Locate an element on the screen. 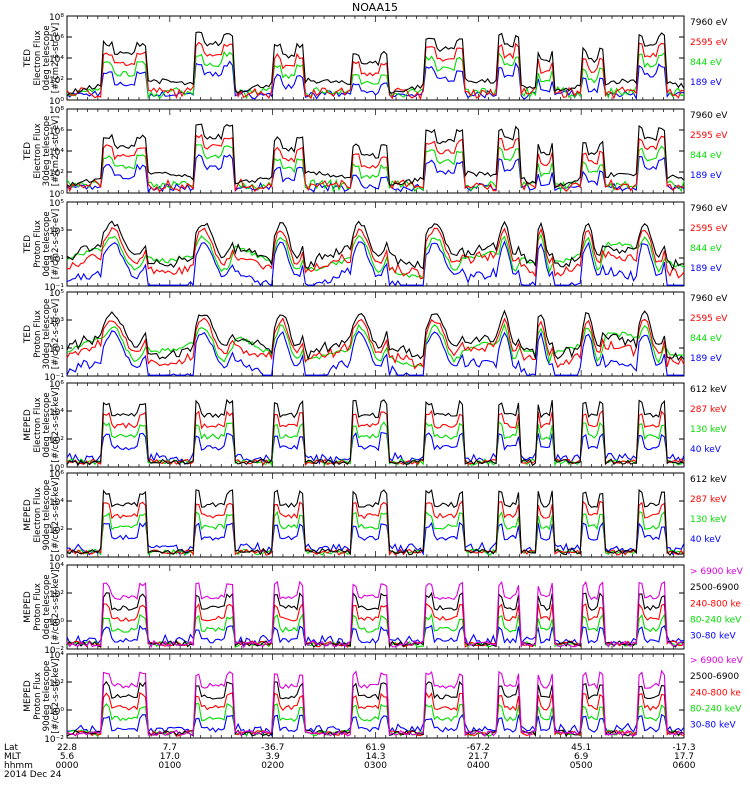 Image resolution: width=750 pixels, height=800 pixels. panel-frame is located at coordinates (375, 244).